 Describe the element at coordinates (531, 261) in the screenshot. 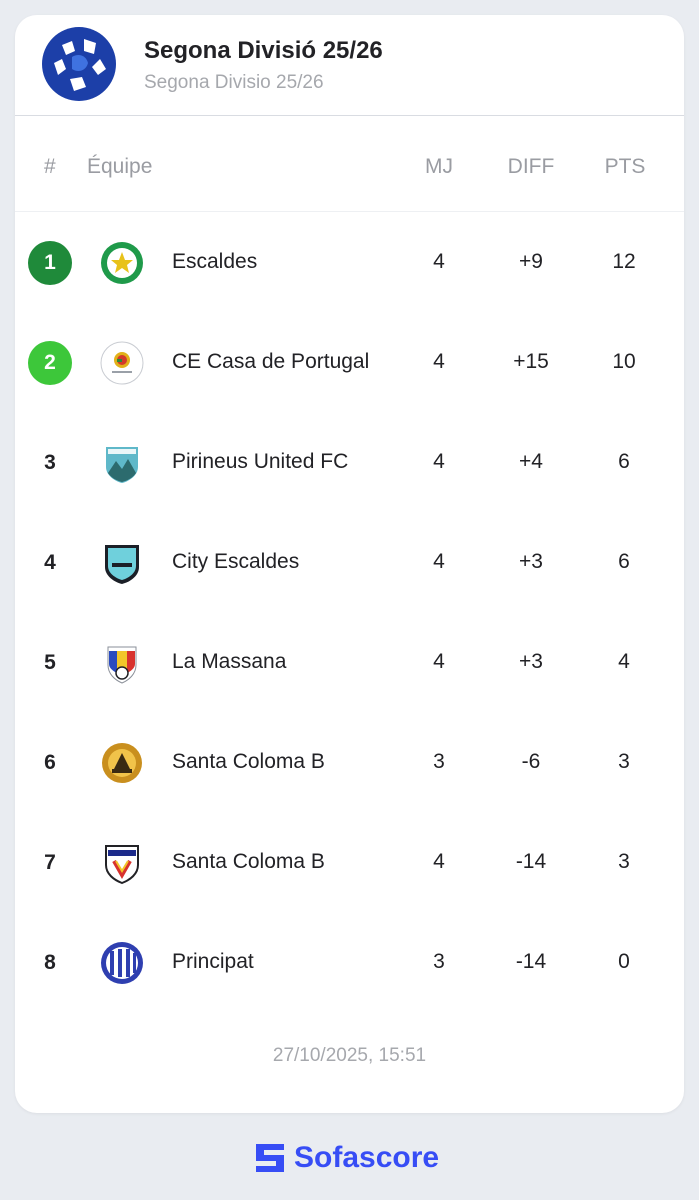

I see `goal-difference: +9` at that location.